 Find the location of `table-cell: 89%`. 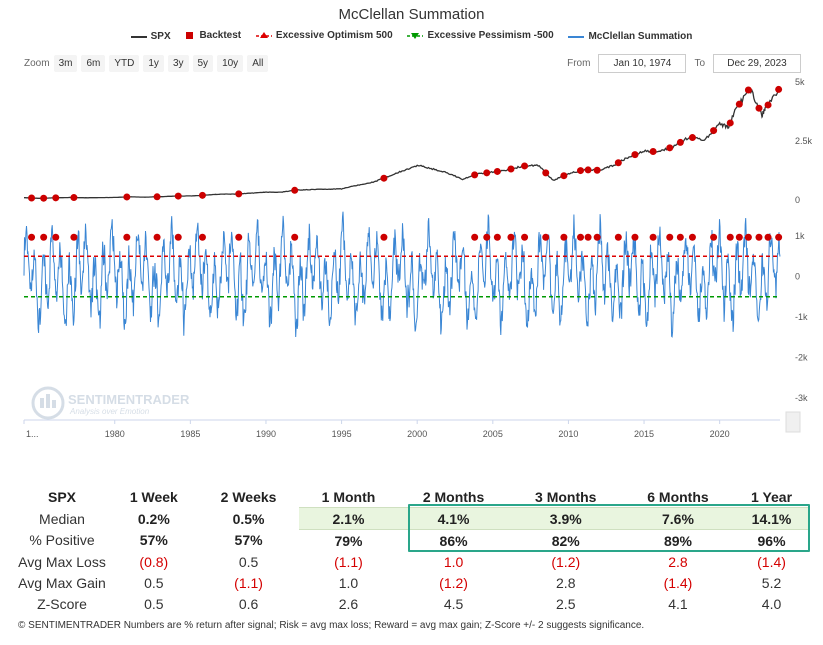

table-cell: 89% is located at coordinates (677, 540).